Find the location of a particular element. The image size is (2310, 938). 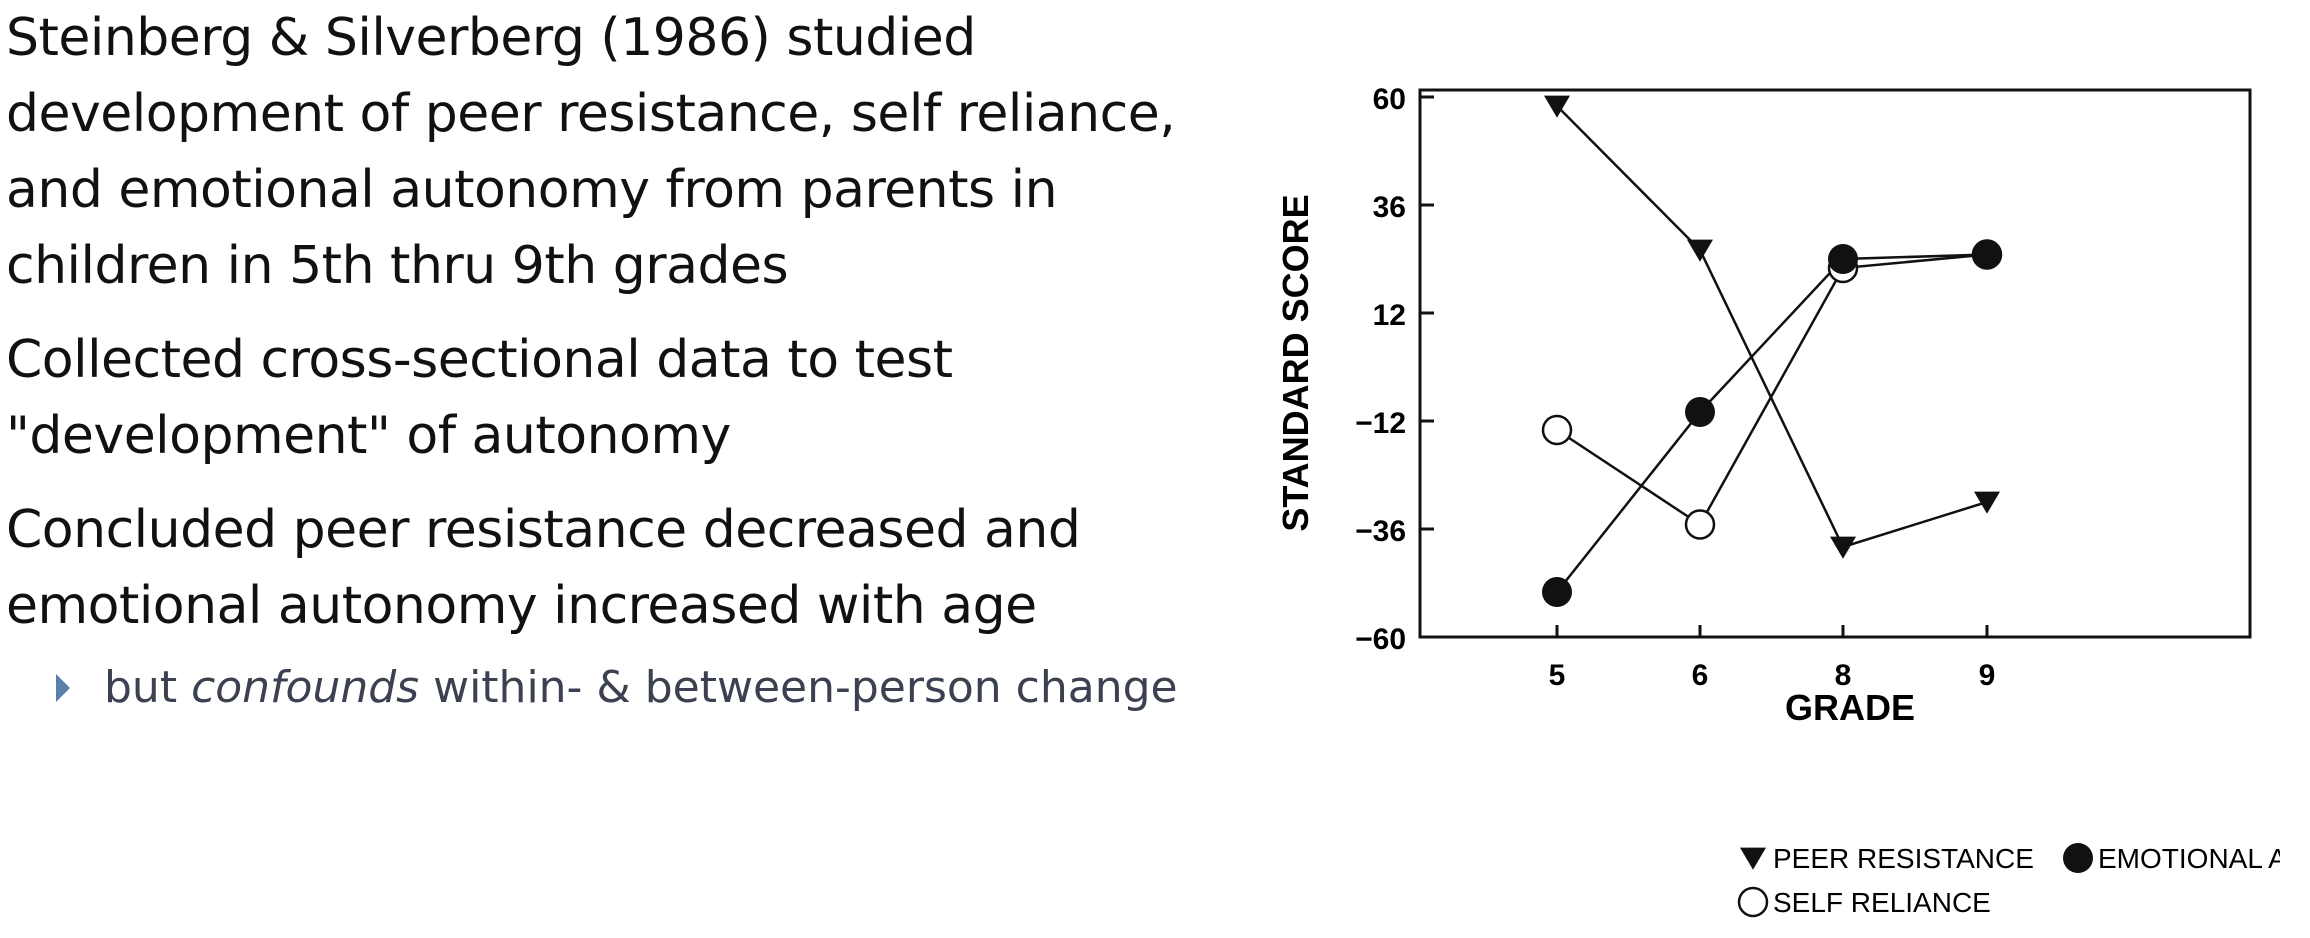

series-line-peer-resistance is located at coordinates (1772, 327).